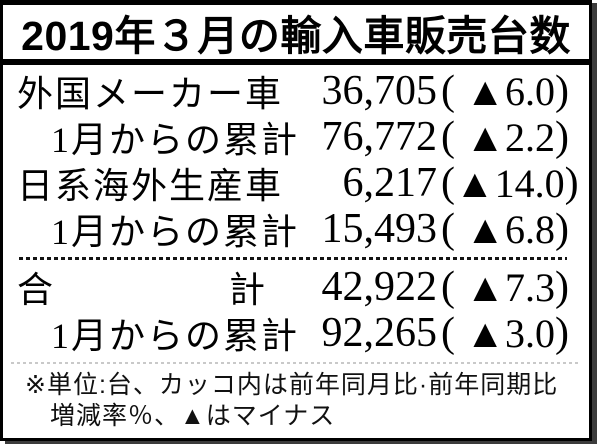 This screenshot has height=444, width=600. I want to click on table-row-japanese-overseas: 日系海外生産車 6,217 ( ▲14.0 ), so click(298, 183).